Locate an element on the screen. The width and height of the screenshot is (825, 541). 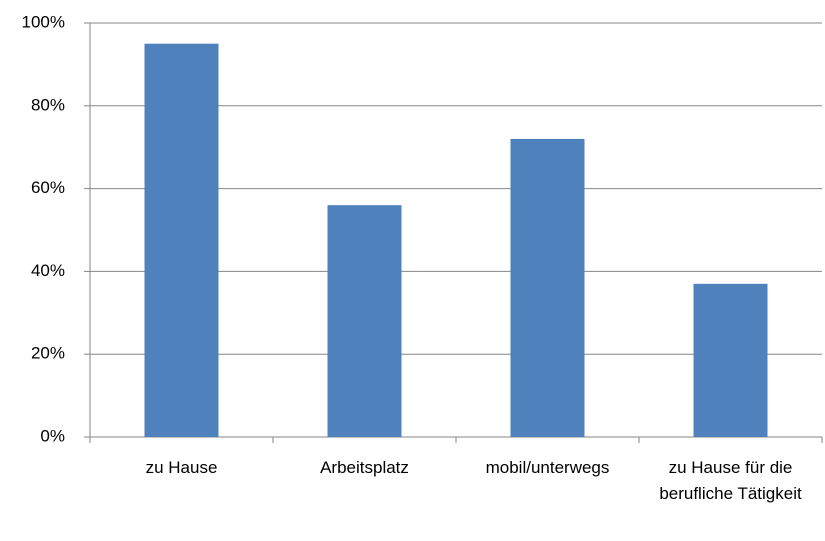
y-tick-label: 60% is located at coordinates (48, 187).